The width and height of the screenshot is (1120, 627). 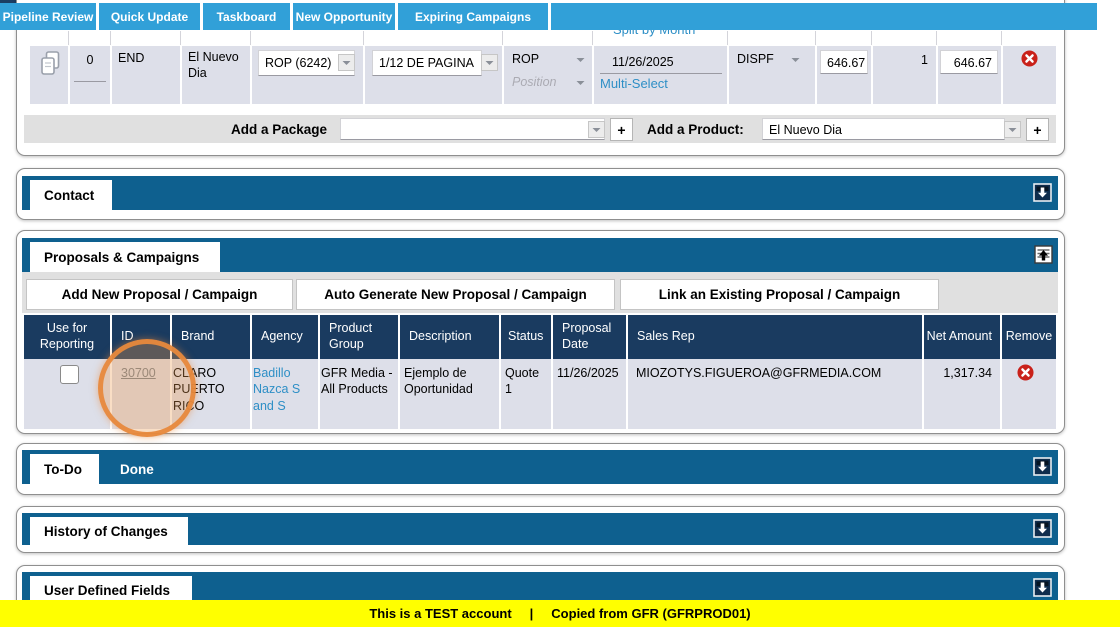 I want to click on color-select: DISPF, so click(x=755, y=59).